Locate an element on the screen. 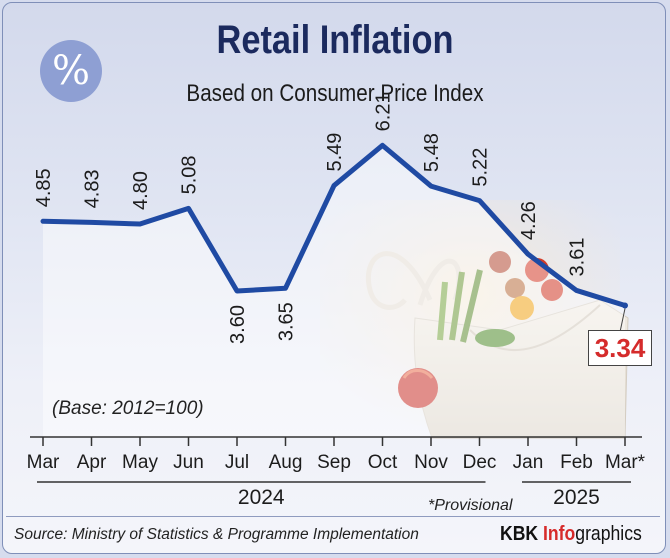 The width and height of the screenshot is (670, 558). brand-kbk: KBK is located at coordinates (522, 534).